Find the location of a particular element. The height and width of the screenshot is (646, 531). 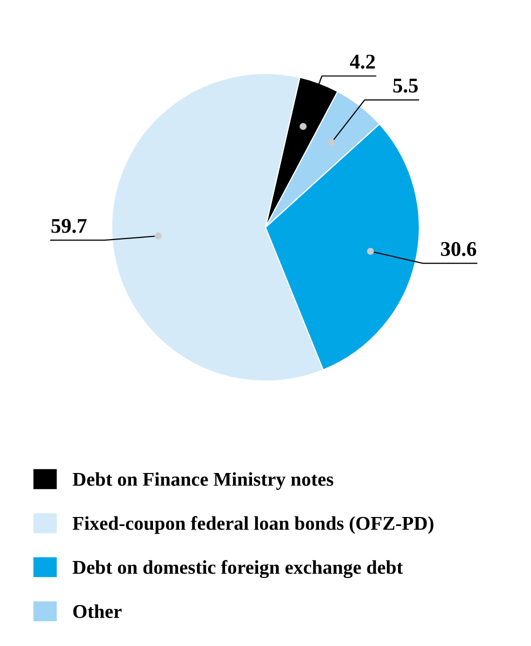

data-label: 30.6 is located at coordinates (458, 249).